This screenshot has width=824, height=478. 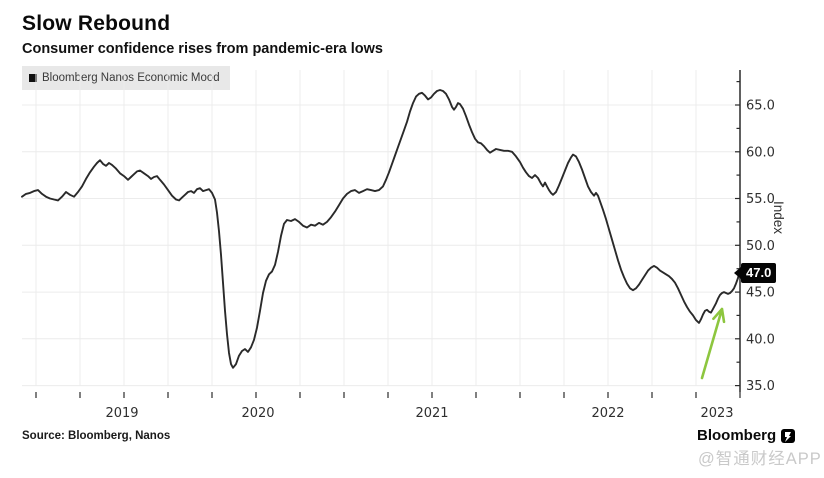 I want to click on y-tick-label: 60.0, so click(x=760, y=152).